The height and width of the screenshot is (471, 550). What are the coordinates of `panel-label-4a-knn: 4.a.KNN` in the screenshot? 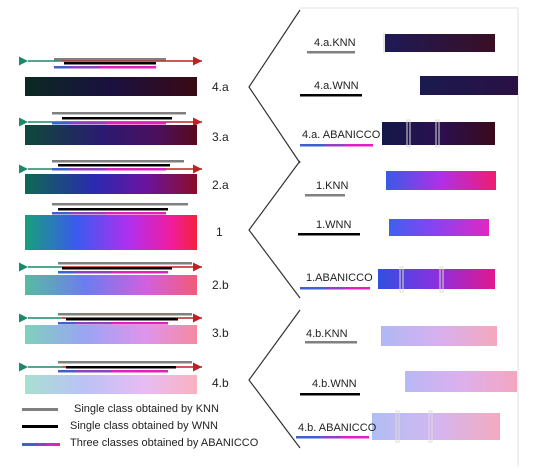 It's located at (335, 43).